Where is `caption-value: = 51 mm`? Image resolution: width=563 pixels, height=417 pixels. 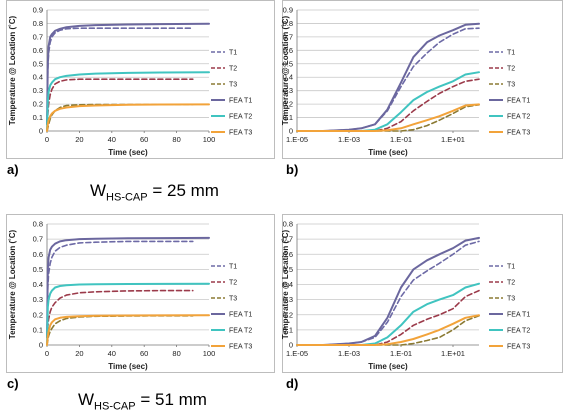 caption-value: = 51 mm is located at coordinates (171, 399).